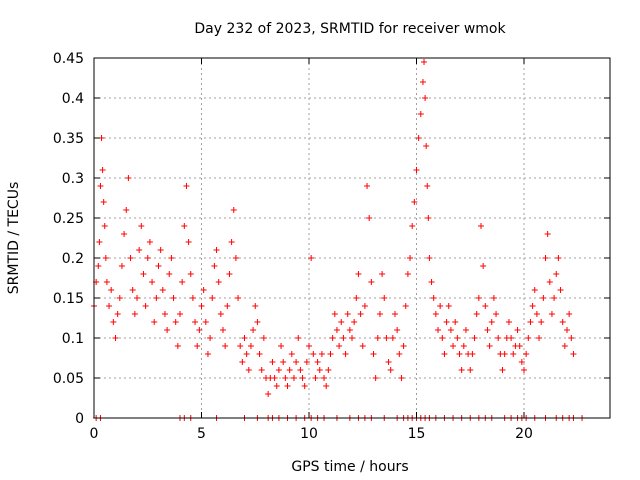 The image size is (640, 480). What do you see at coordinates (68, 139) in the screenshot?
I see `y-tick-label: 0.35` at bounding box center [68, 139].